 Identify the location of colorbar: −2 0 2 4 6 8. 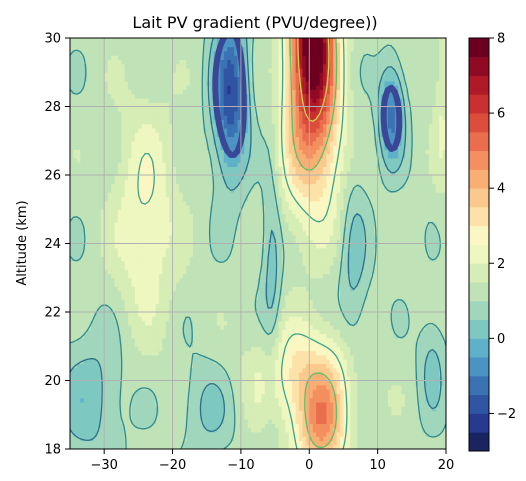
(492, 242).